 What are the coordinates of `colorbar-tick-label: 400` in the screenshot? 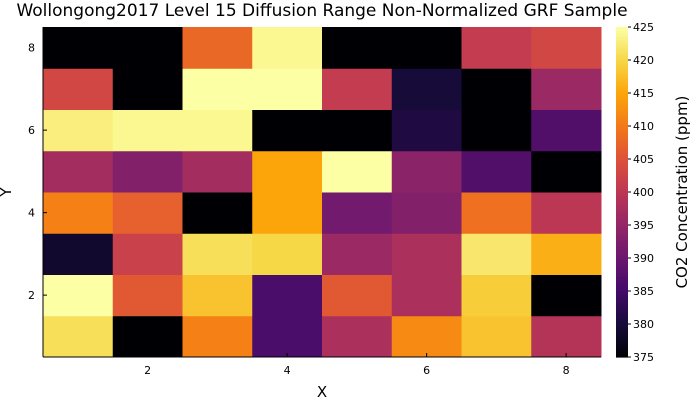 It's located at (643, 192).